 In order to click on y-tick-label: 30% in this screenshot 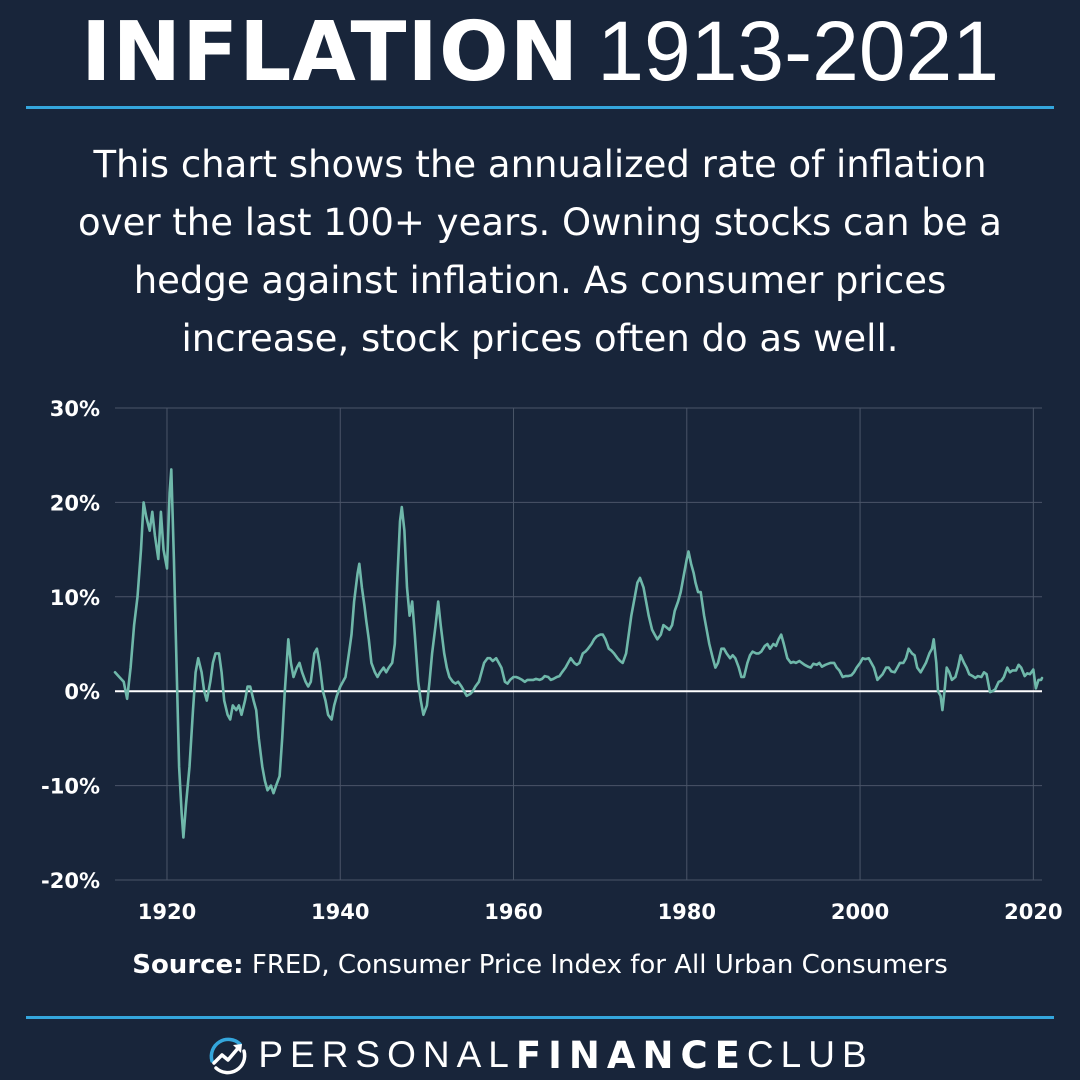, I will do `click(75, 409)`.